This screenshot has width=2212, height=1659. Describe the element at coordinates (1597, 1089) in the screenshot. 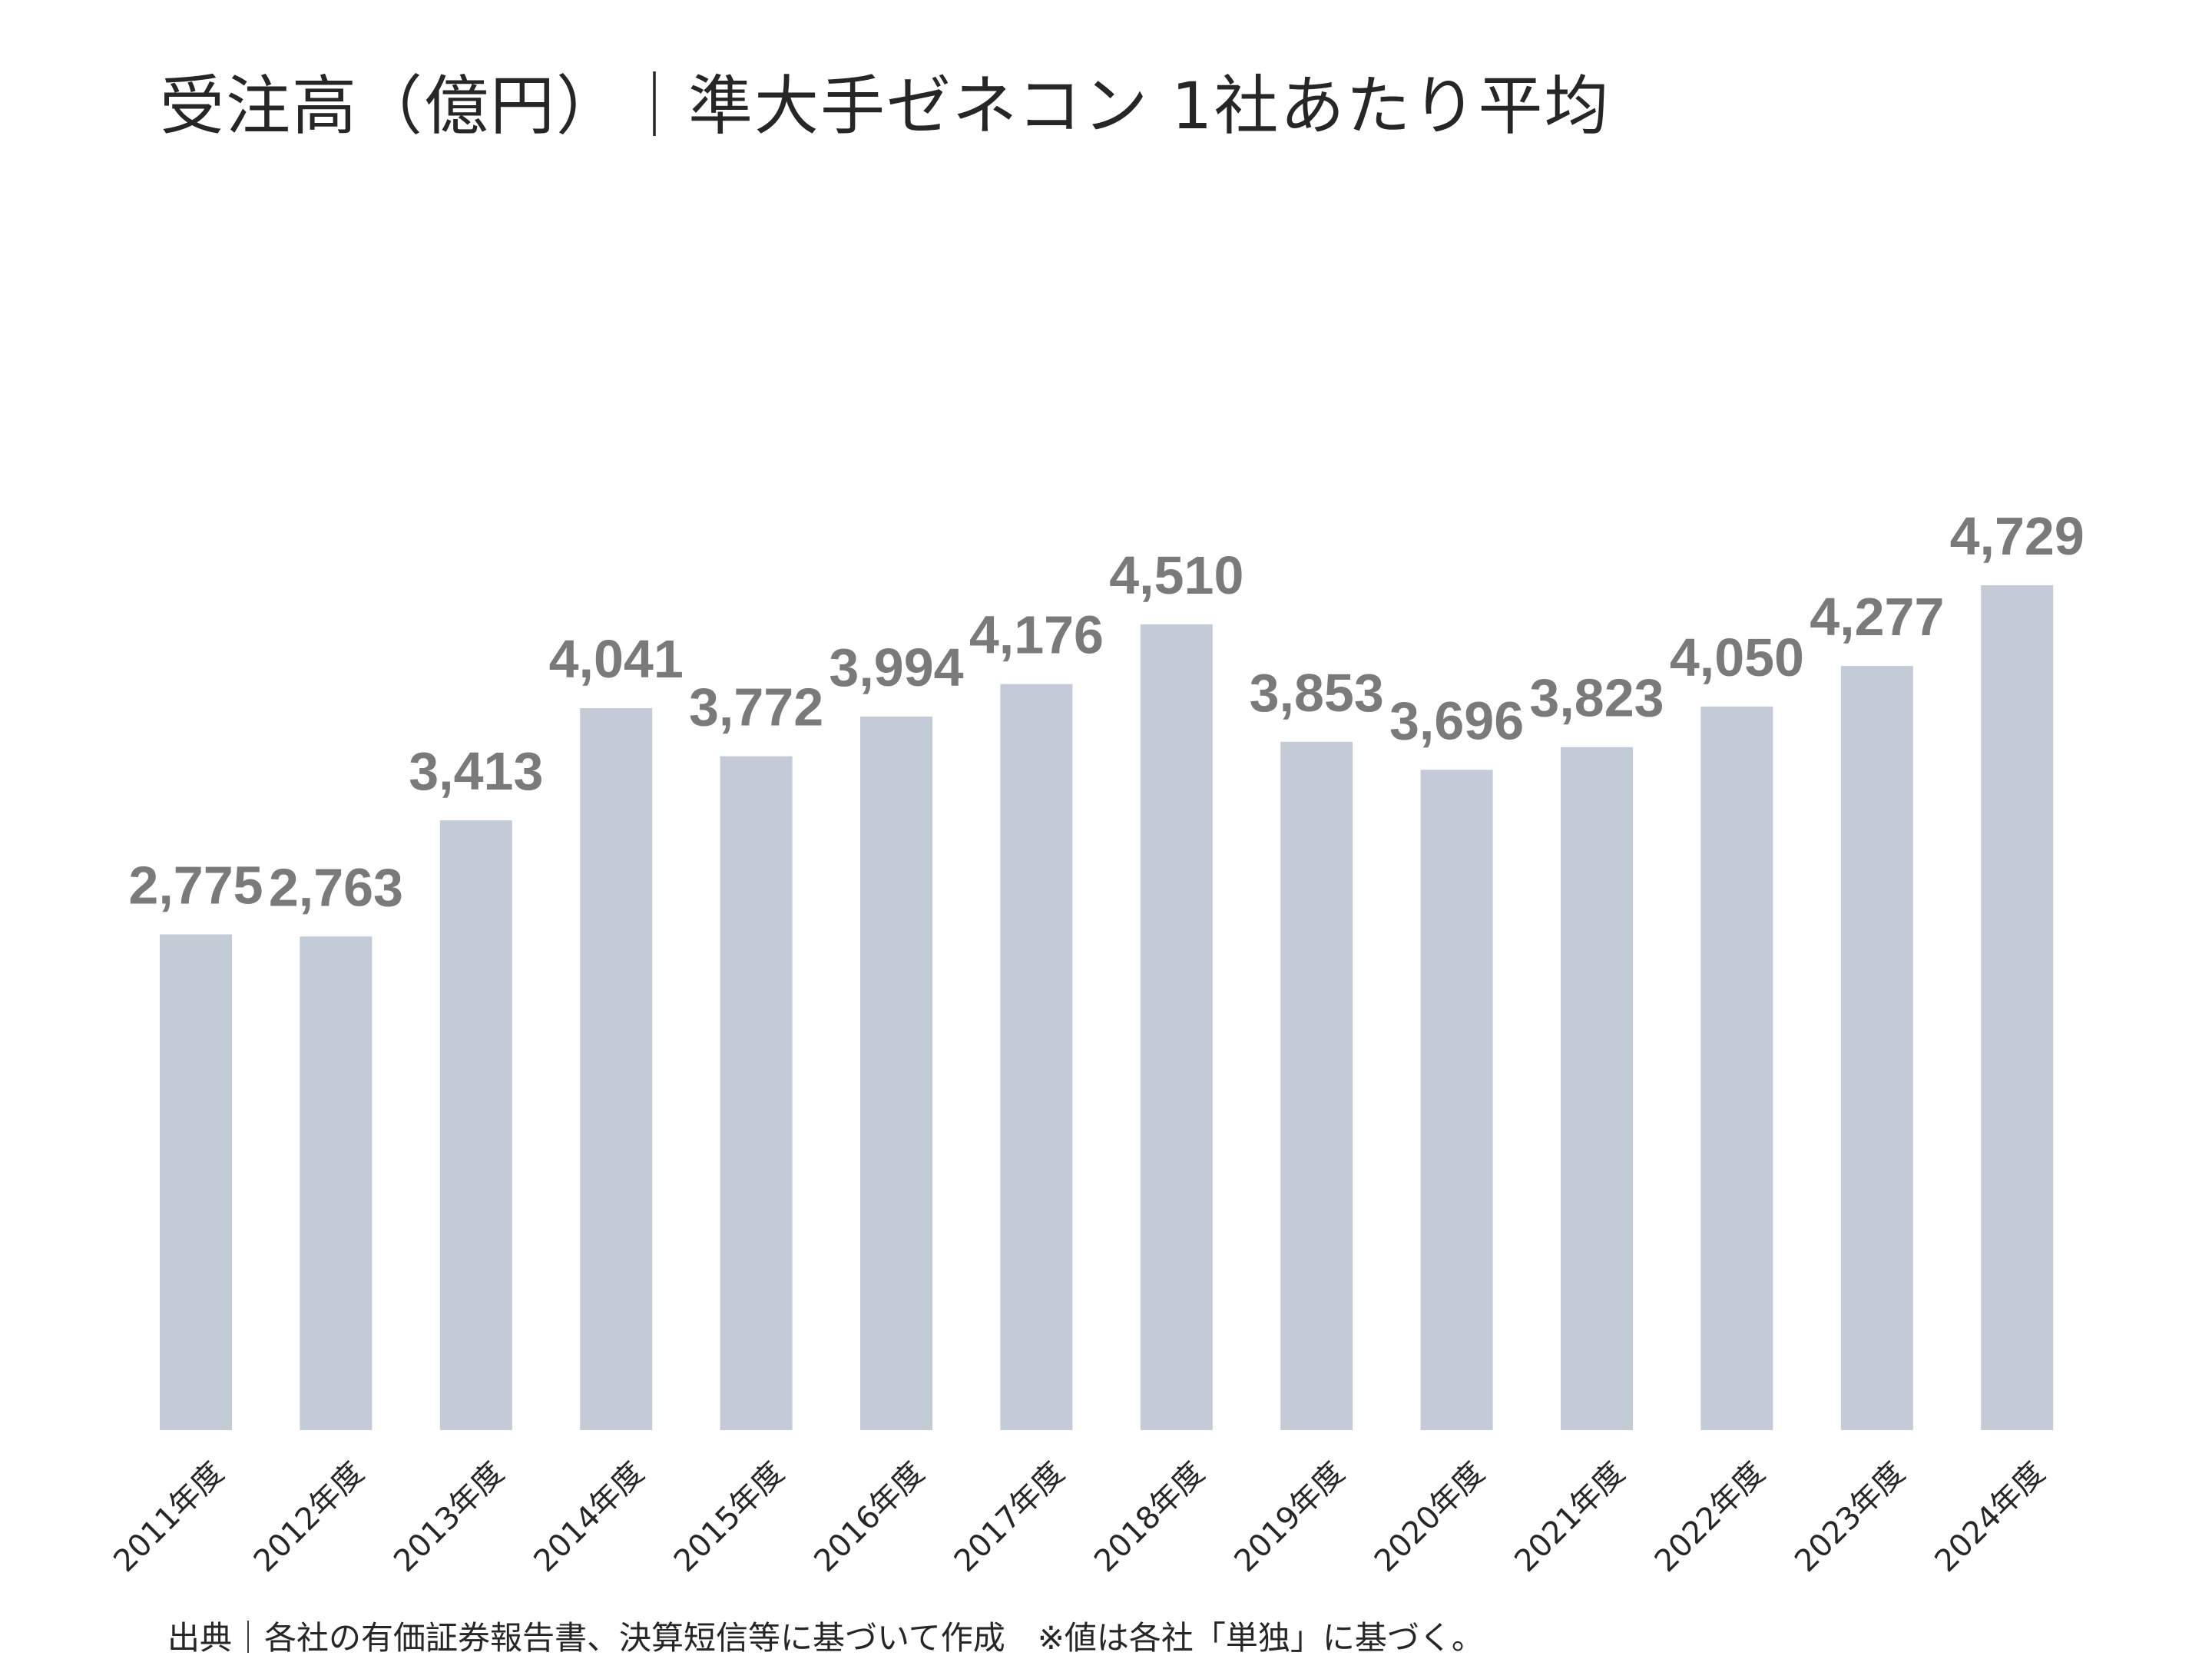

I see `bar-2021年度` at that location.